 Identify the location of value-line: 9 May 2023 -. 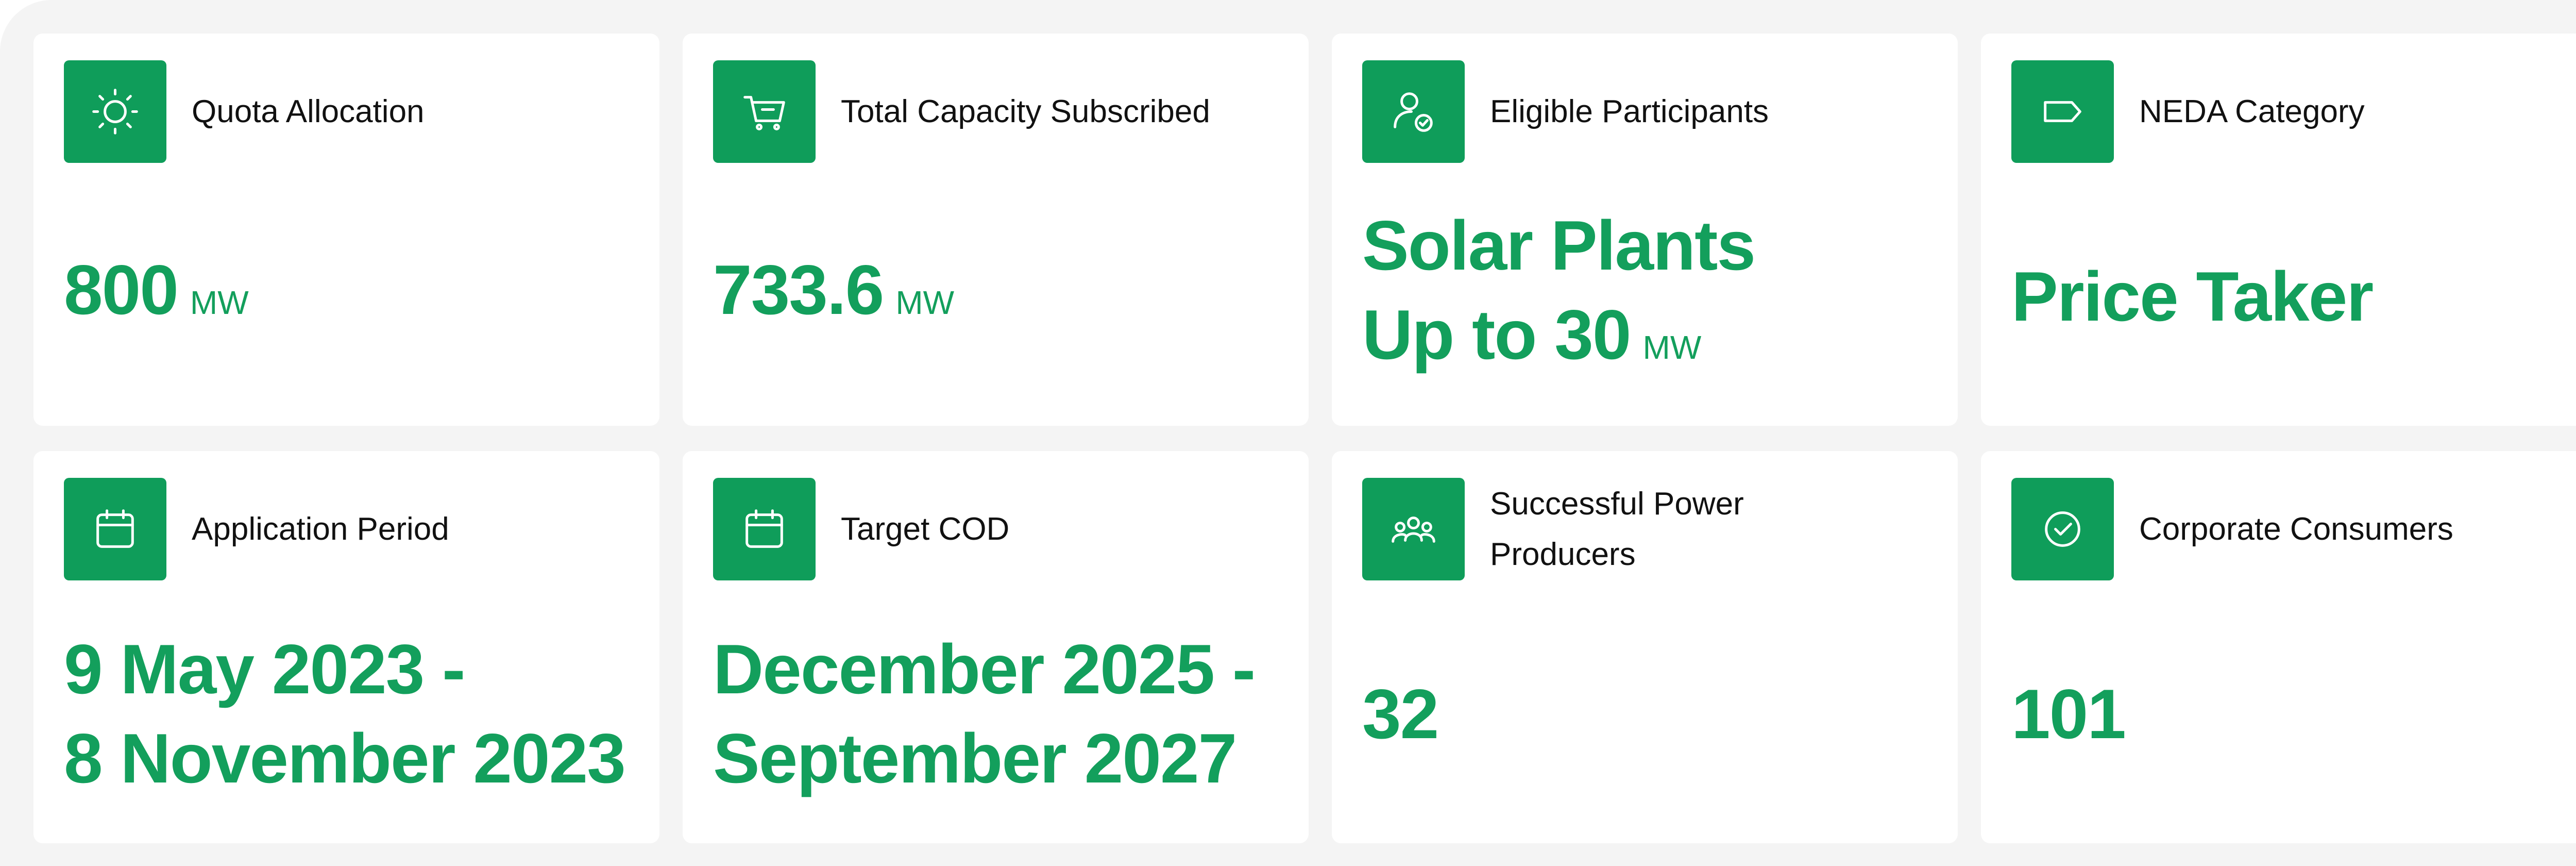
(351, 669).